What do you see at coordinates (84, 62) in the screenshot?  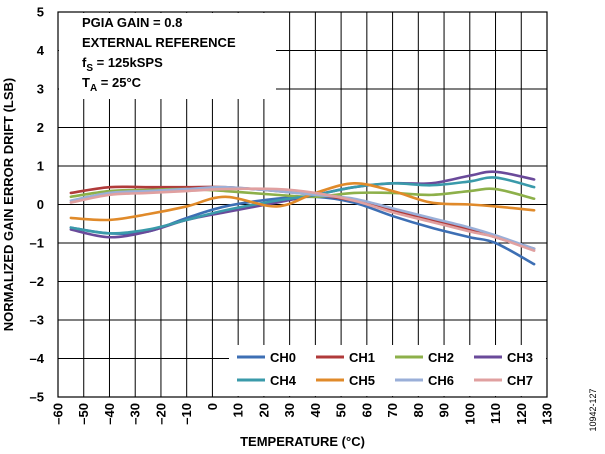 I see `annotation-fs-main: f` at bounding box center [84, 62].